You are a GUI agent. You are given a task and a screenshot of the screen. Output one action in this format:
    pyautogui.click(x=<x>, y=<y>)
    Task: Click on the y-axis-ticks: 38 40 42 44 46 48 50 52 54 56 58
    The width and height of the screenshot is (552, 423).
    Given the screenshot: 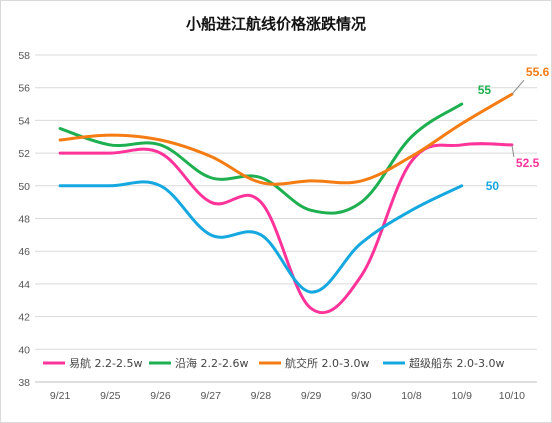 What is the action you would take?
    pyautogui.click(x=24, y=219)
    